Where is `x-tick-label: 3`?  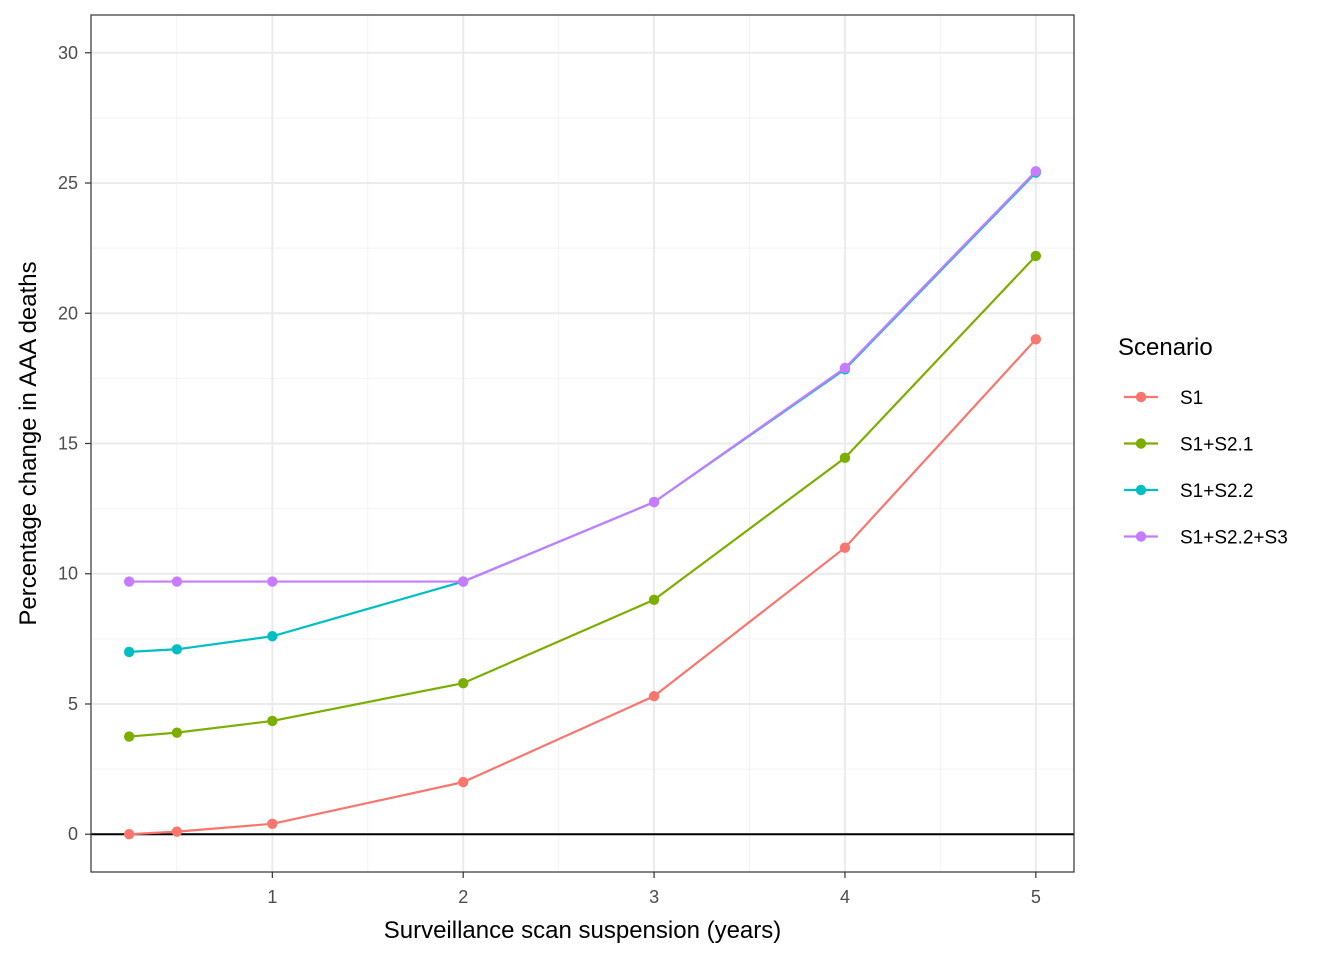
x-tick-label: 3 is located at coordinates (654, 897).